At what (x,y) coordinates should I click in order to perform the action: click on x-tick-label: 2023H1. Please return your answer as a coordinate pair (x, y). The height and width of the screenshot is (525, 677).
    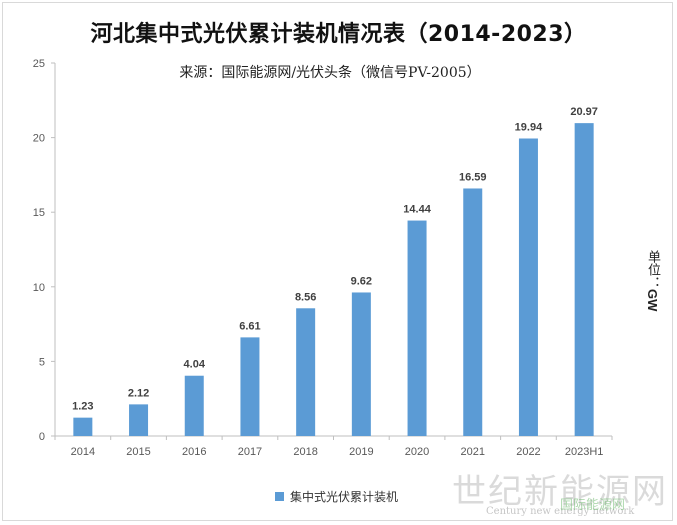
    Looking at the image, I should click on (584, 452).